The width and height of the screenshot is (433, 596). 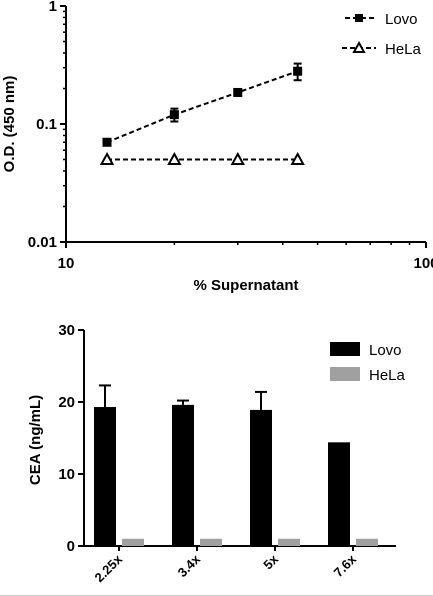 I want to click on legend-lovo-marker, so click(x=359, y=18).